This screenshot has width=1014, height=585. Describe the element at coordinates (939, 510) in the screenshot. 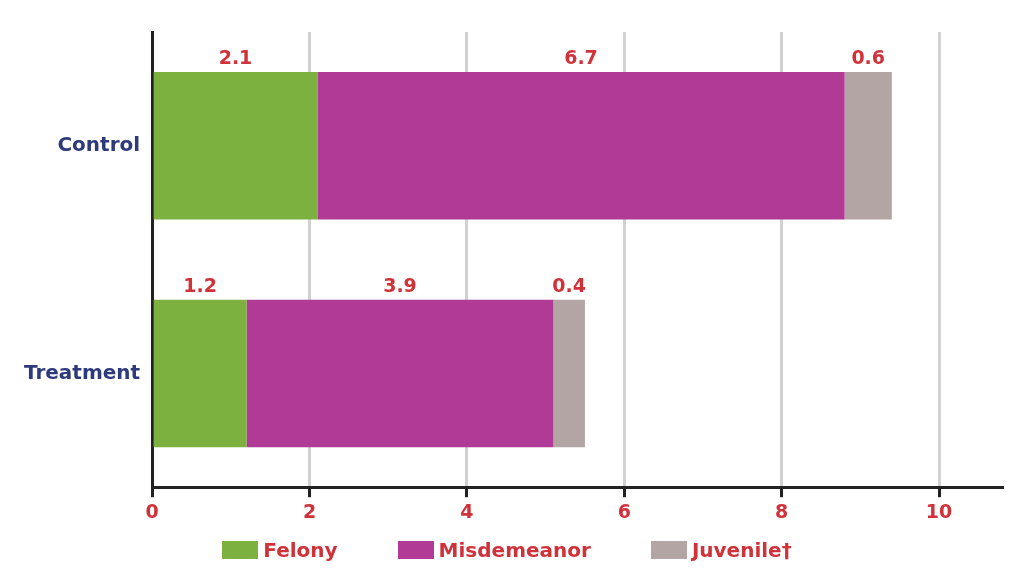

I see `x-tick-label: 10` at that location.